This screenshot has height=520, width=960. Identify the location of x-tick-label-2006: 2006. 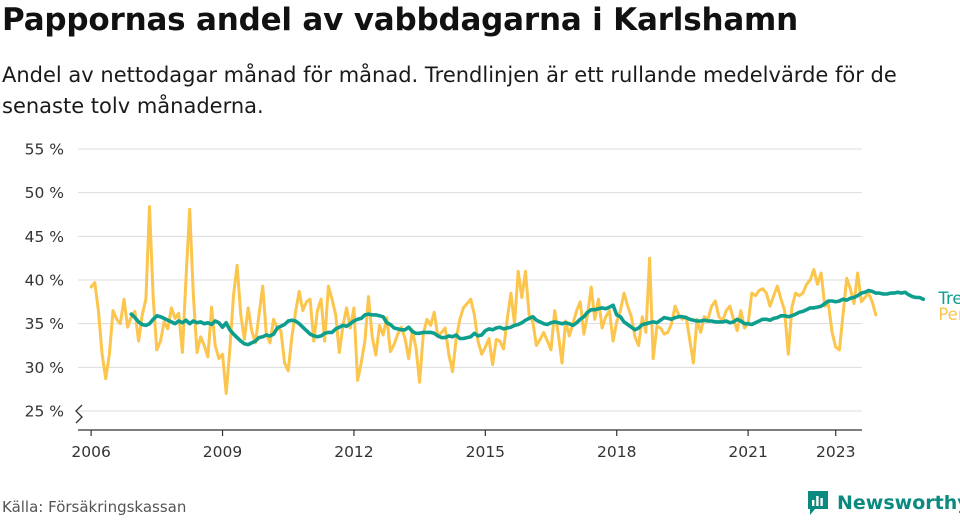
(90, 452).